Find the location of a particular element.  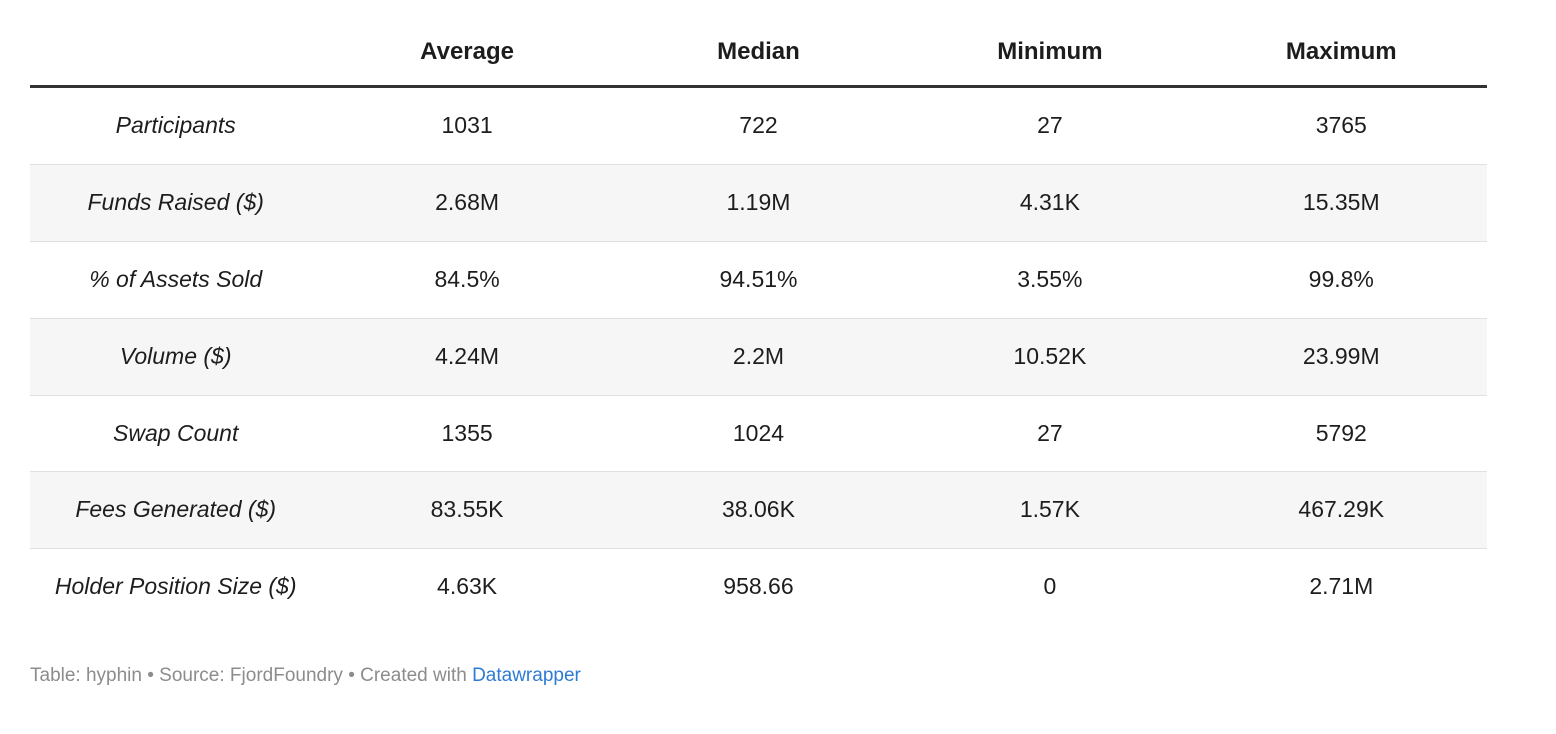

column-header-blank is located at coordinates (176, 50).